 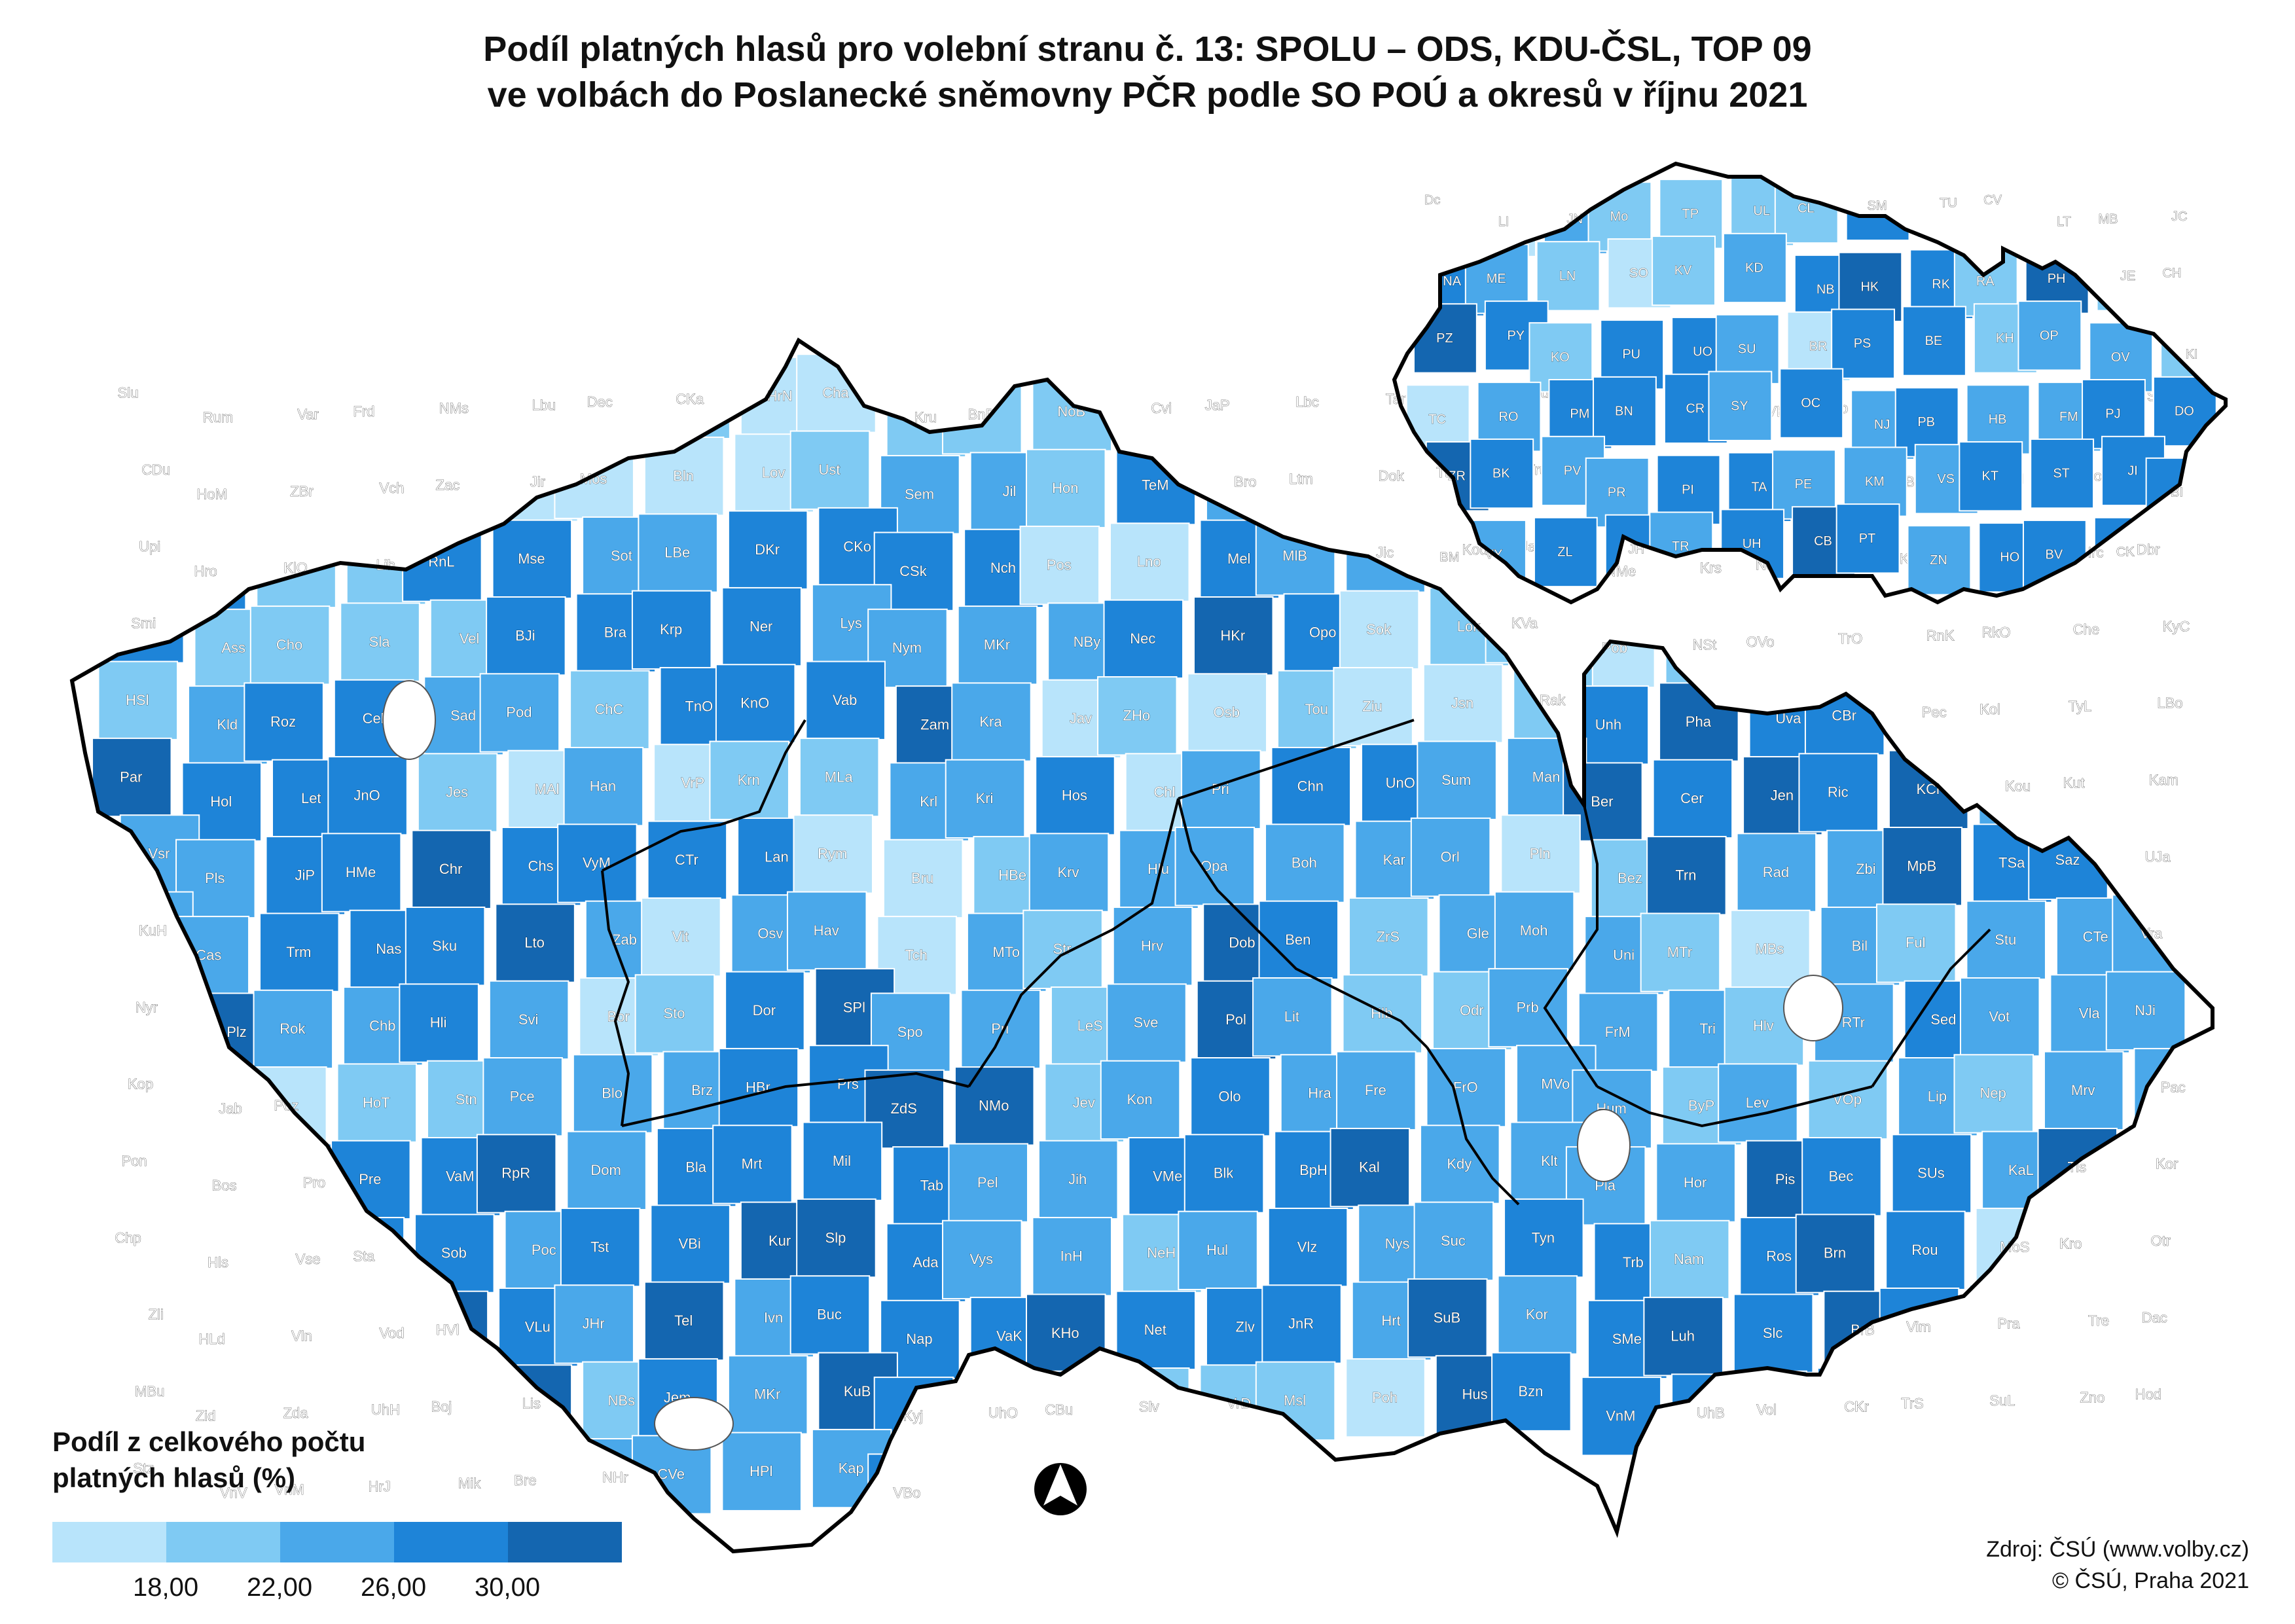 What do you see at coordinates (1320, 1093) in the screenshot?
I see `main-label-hra: Hra` at bounding box center [1320, 1093].